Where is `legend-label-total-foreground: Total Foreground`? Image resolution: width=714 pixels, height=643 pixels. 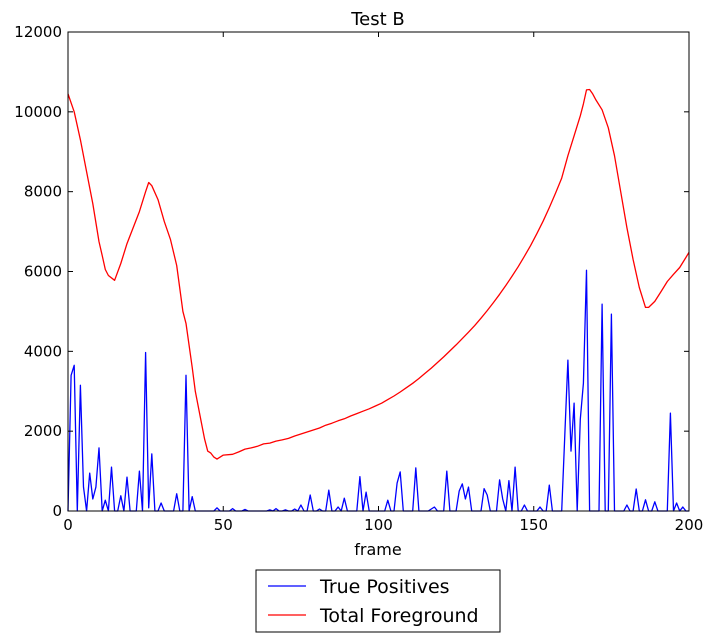 legend-label-total-foreground: Total Foreground is located at coordinates (399, 616).